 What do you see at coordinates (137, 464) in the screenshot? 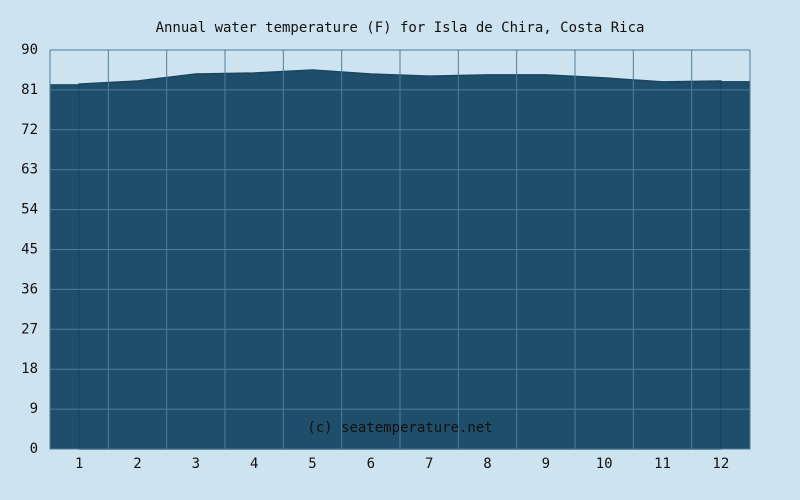
I see `x-tick-label: 2` at bounding box center [137, 464].